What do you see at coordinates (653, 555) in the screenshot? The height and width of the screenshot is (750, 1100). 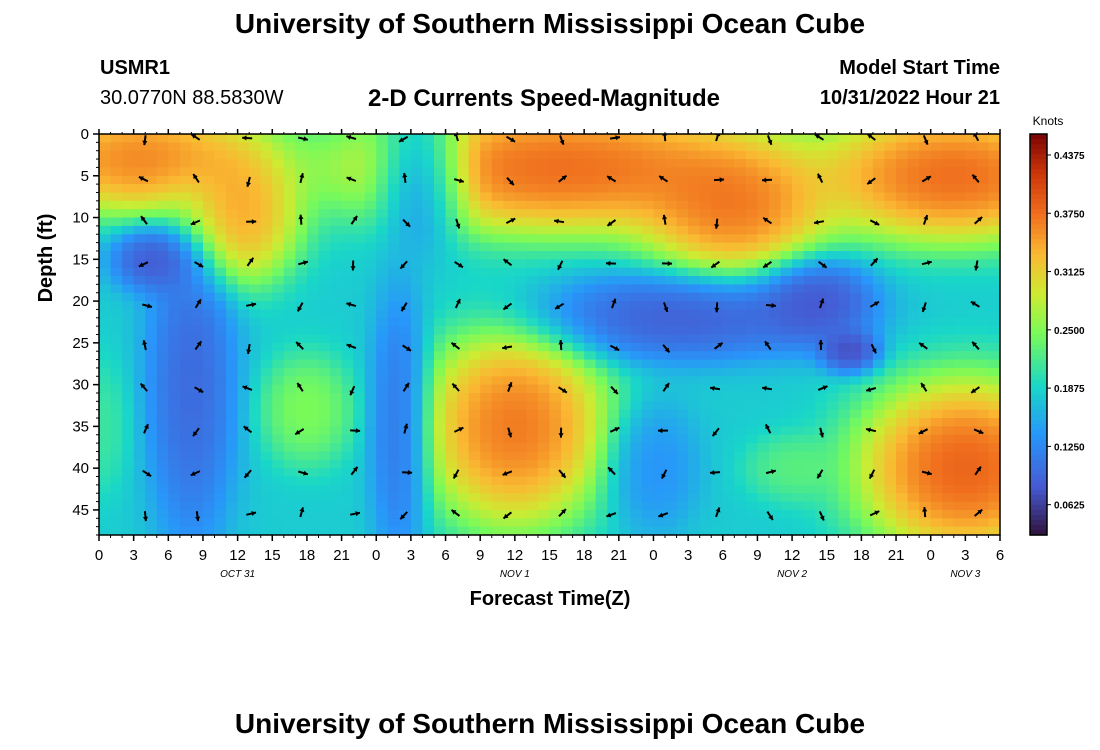 I see `x-tick-label: 0` at bounding box center [653, 555].